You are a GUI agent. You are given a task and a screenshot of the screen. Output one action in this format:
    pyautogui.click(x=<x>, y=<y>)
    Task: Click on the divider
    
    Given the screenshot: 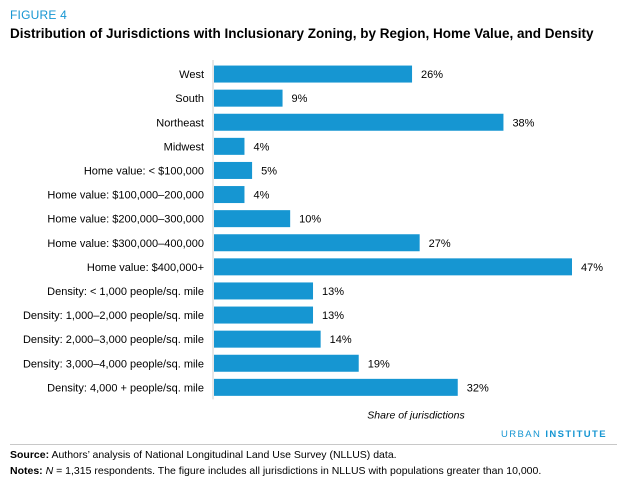 What is the action you would take?
    pyautogui.click(x=313, y=444)
    